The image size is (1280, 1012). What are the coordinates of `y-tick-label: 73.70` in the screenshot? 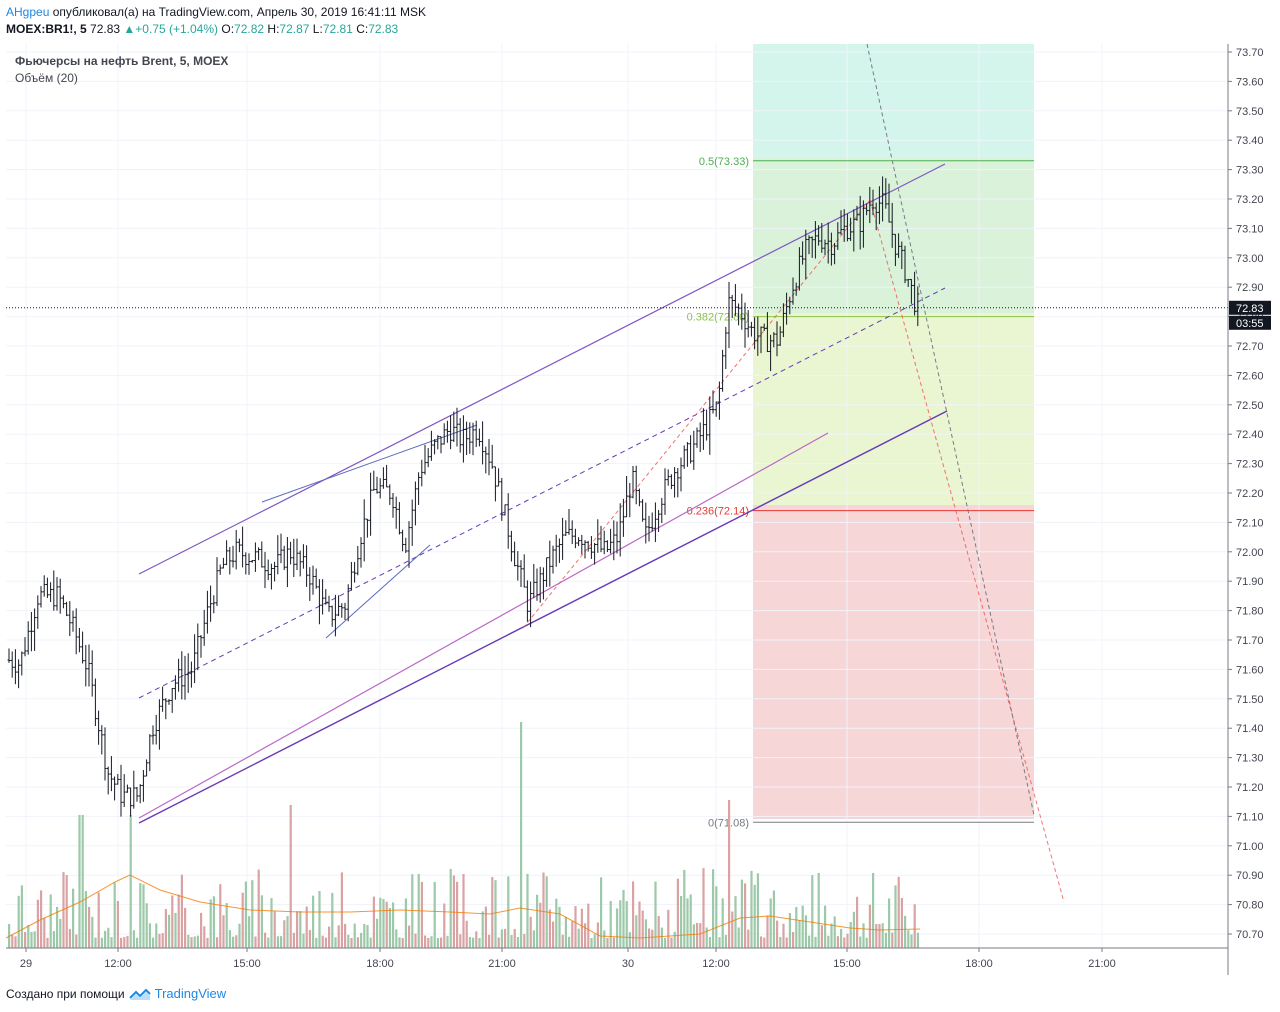 It's located at (1250, 53).